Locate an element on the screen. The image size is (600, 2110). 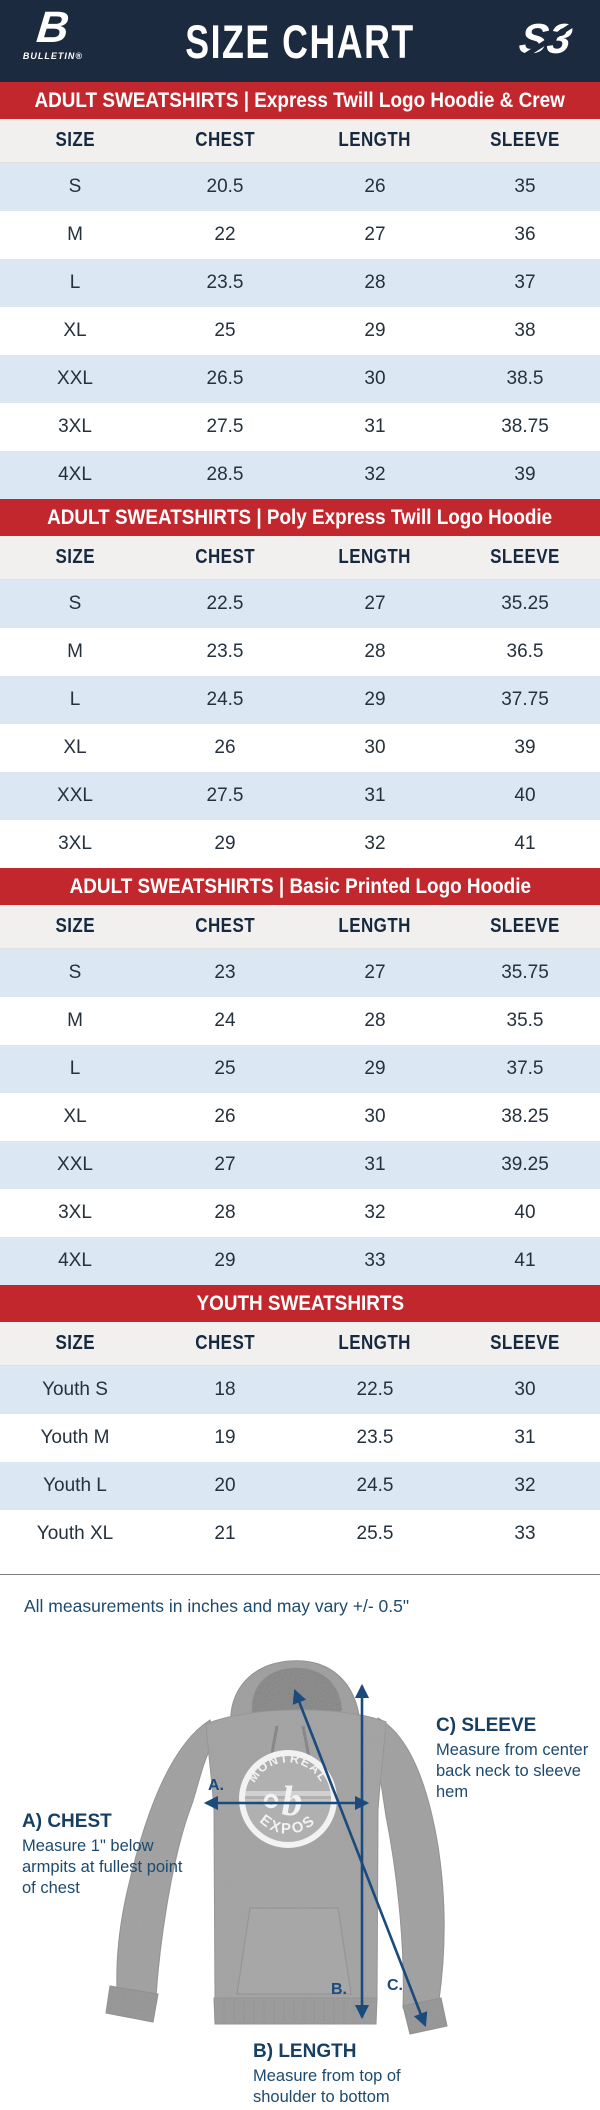
table-row: M 24 28 35.5 is located at coordinates (300, 1021).